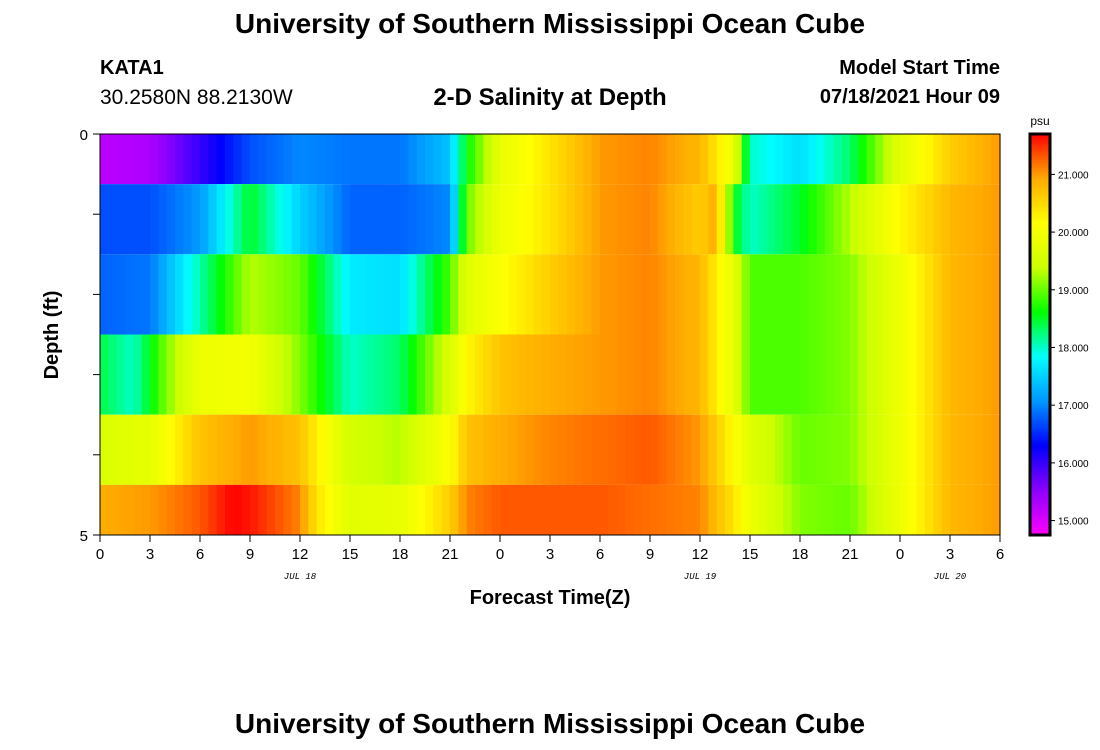  I want to click on x-axis-label: Forecast Time(Z), so click(550, 598).